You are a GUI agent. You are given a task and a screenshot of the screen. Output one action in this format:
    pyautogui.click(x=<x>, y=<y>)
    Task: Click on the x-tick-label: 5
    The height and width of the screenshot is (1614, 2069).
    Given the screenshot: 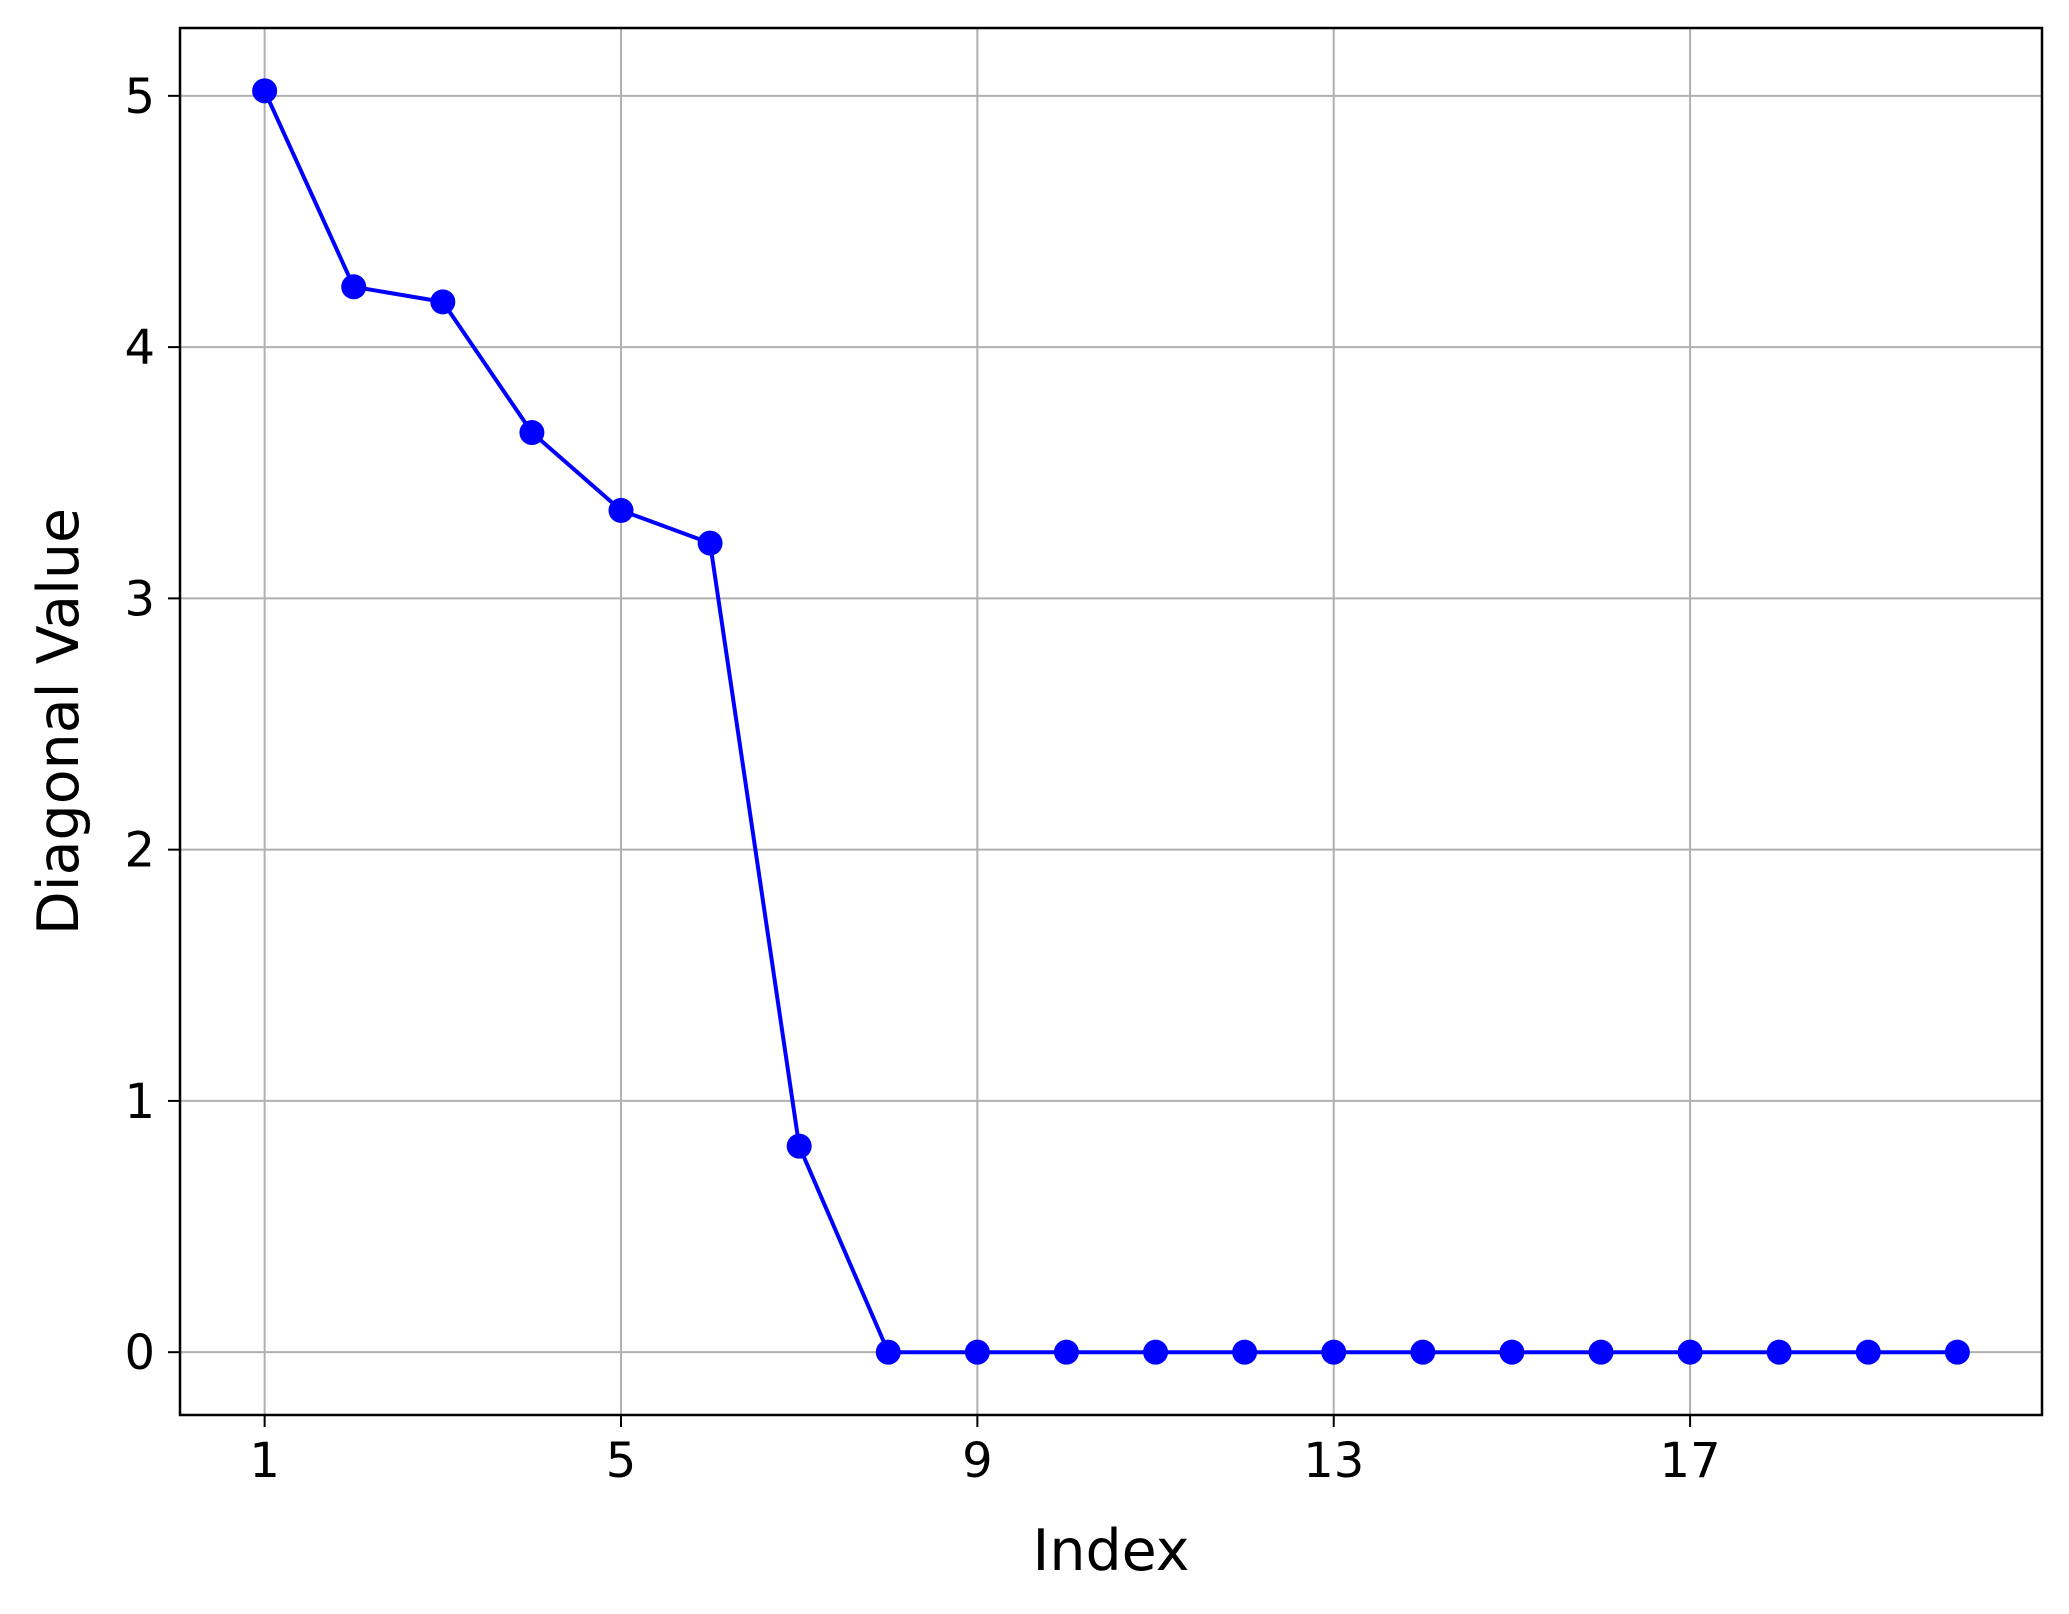 What is the action you would take?
    pyautogui.click(x=621, y=1461)
    